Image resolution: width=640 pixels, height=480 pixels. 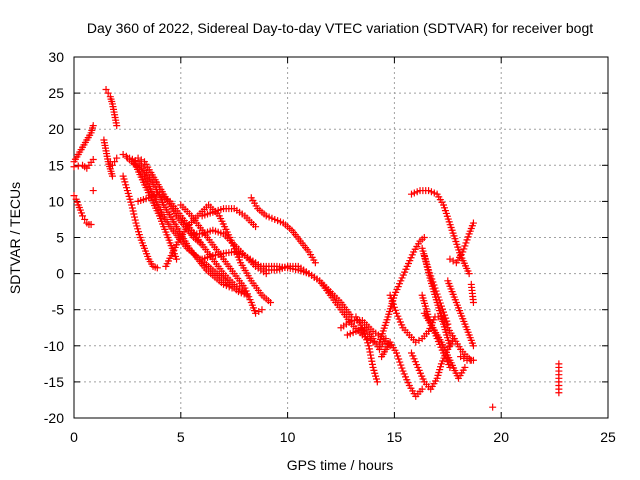 I want to click on x-tick-label: 0, so click(x=74, y=437).